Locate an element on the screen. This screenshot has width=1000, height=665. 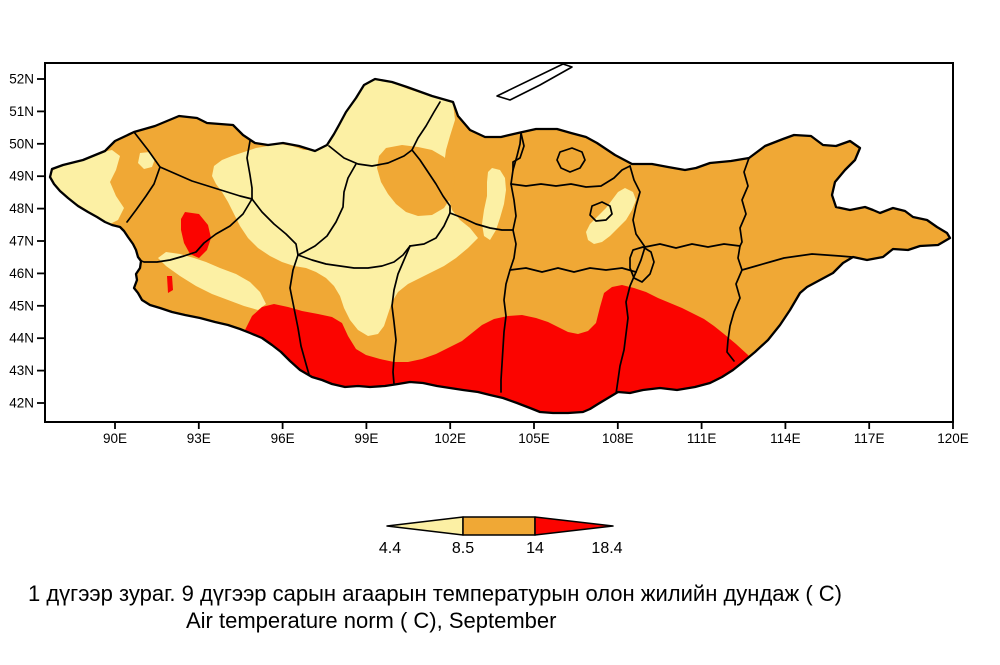
lat-tick-label: 52N is located at coordinates (21, 79).